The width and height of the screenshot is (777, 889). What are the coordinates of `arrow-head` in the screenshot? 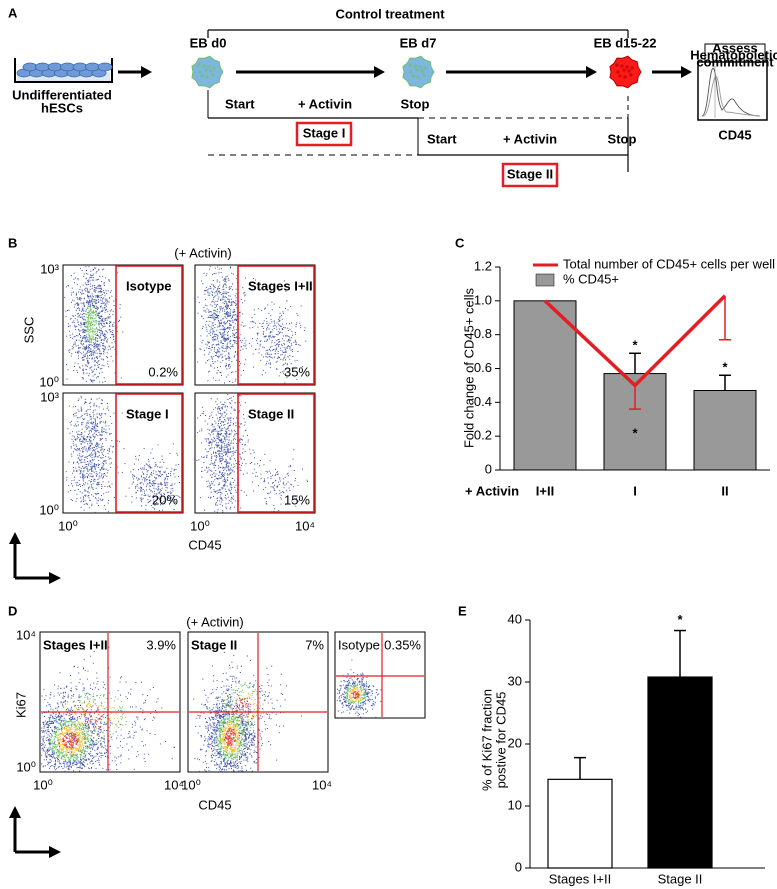 It's located at (379, 72).